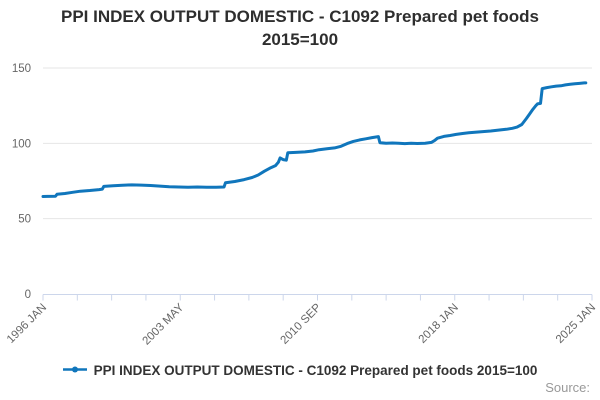  I want to click on x-axis-label: 2018 JAN, so click(439, 324).